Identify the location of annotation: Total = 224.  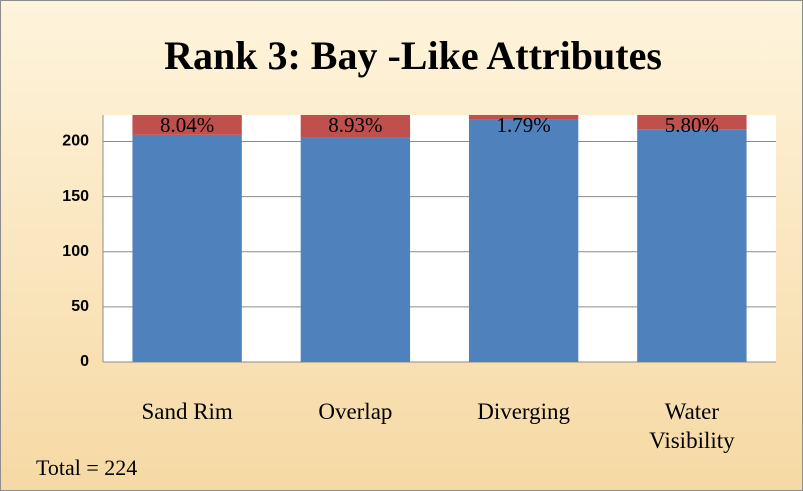
(86, 467).